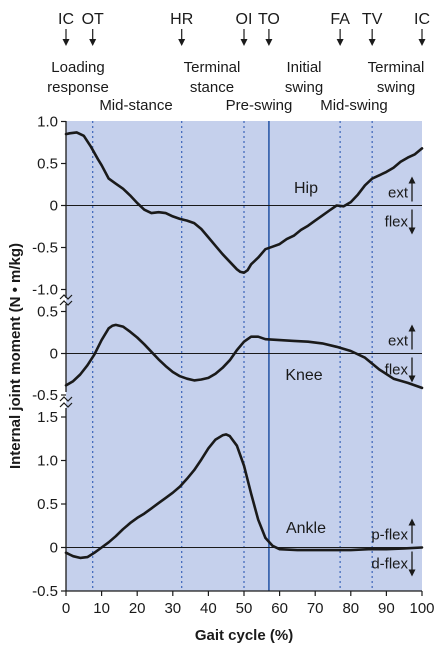 The width and height of the screenshot is (443, 651). Describe the element at coordinates (212, 87) in the screenshot. I see `phase-label-2-1: stance` at that location.